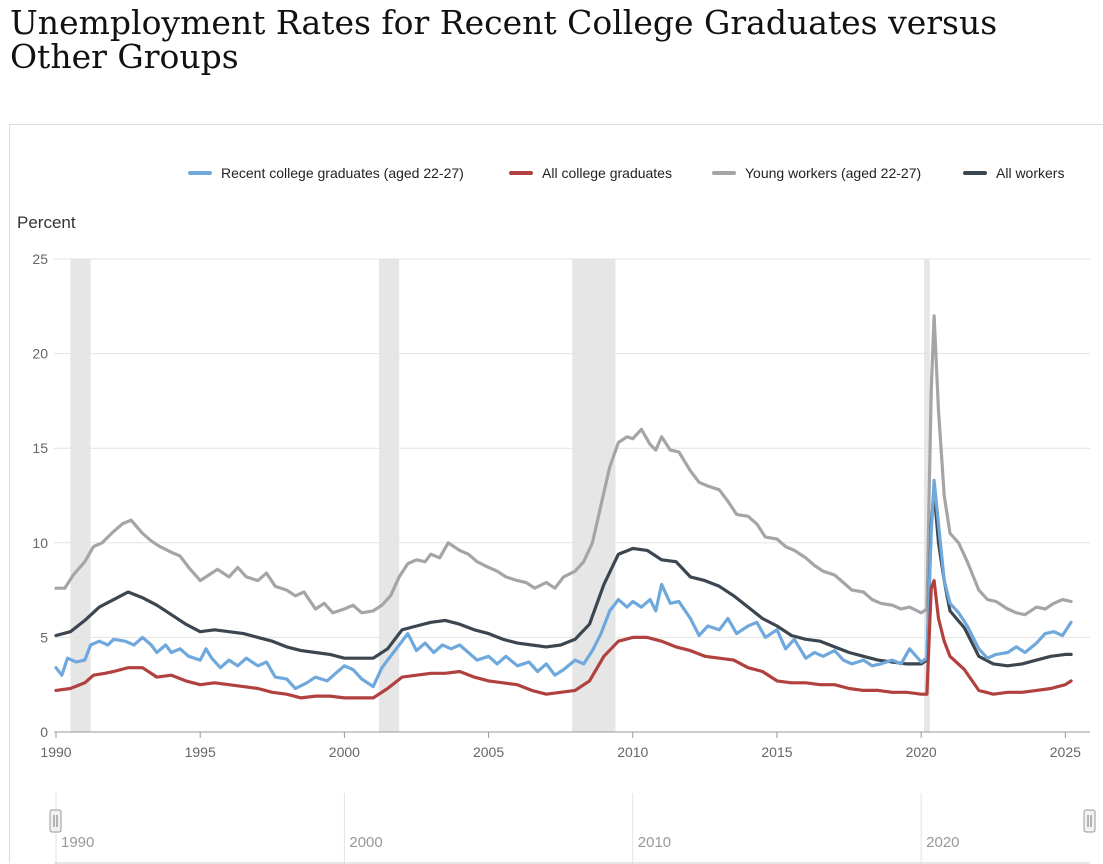 The height and width of the screenshot is (864, 1103). What do you see at coordinates (607, 173) in the screenshot?
I see `legend-label: All college graduates` at bounding box center [607, 173].